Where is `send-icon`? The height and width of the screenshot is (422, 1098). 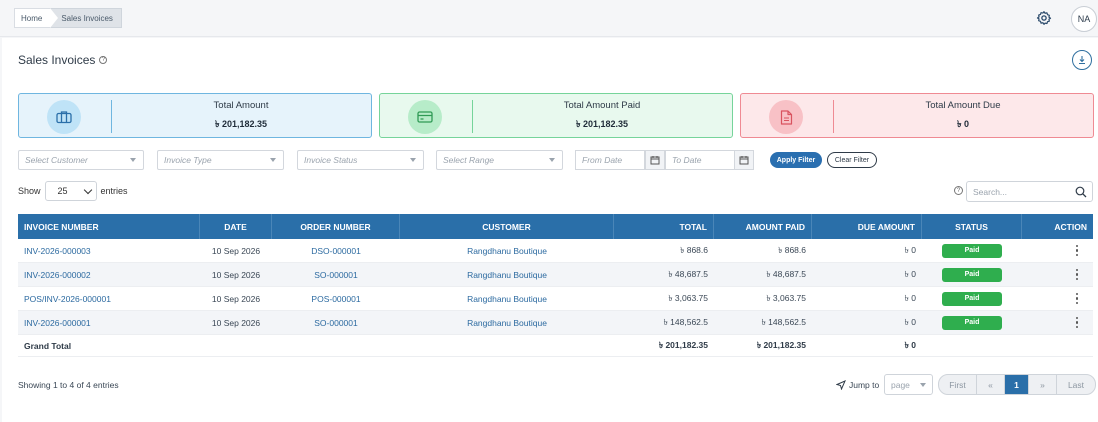
send-icon is located at coordinates (841, 385).